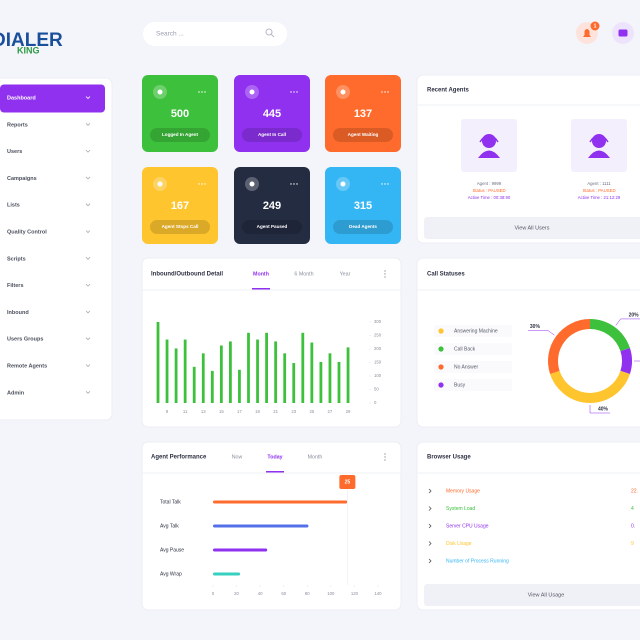  Describe the element at coordinates (170, 502) in the screenshot. I see `y-tick-label: Total Talk` at that location.